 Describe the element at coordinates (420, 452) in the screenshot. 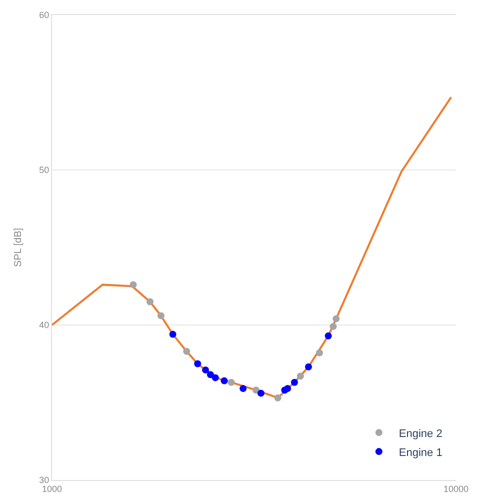

I see `legend-label: Engine 1` at that location.